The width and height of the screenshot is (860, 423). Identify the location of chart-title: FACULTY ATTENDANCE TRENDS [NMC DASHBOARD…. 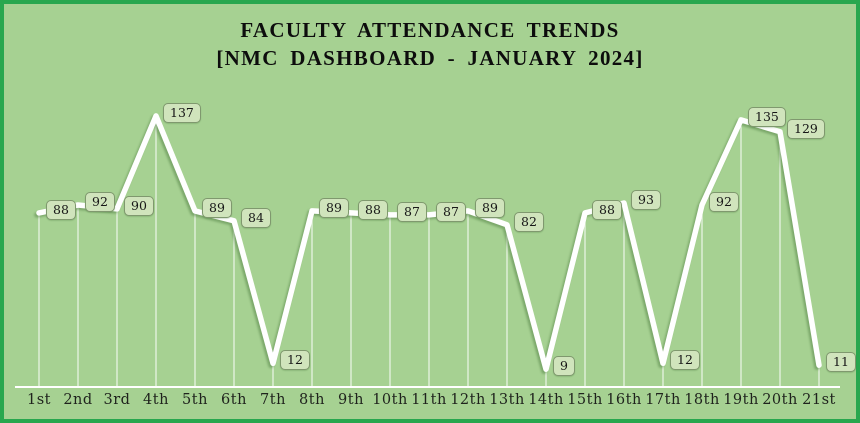
(430, 44).